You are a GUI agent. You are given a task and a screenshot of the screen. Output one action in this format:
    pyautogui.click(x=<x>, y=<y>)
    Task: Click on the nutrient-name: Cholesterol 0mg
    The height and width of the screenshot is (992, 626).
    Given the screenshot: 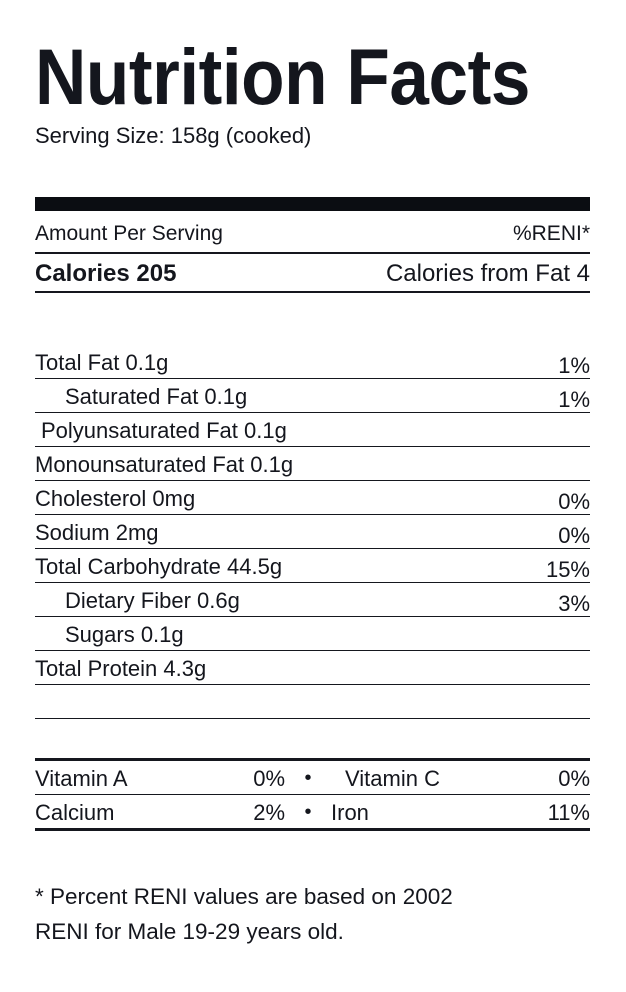 What is the action you would take?
    pyautogui.click(x=115, y=498)
    